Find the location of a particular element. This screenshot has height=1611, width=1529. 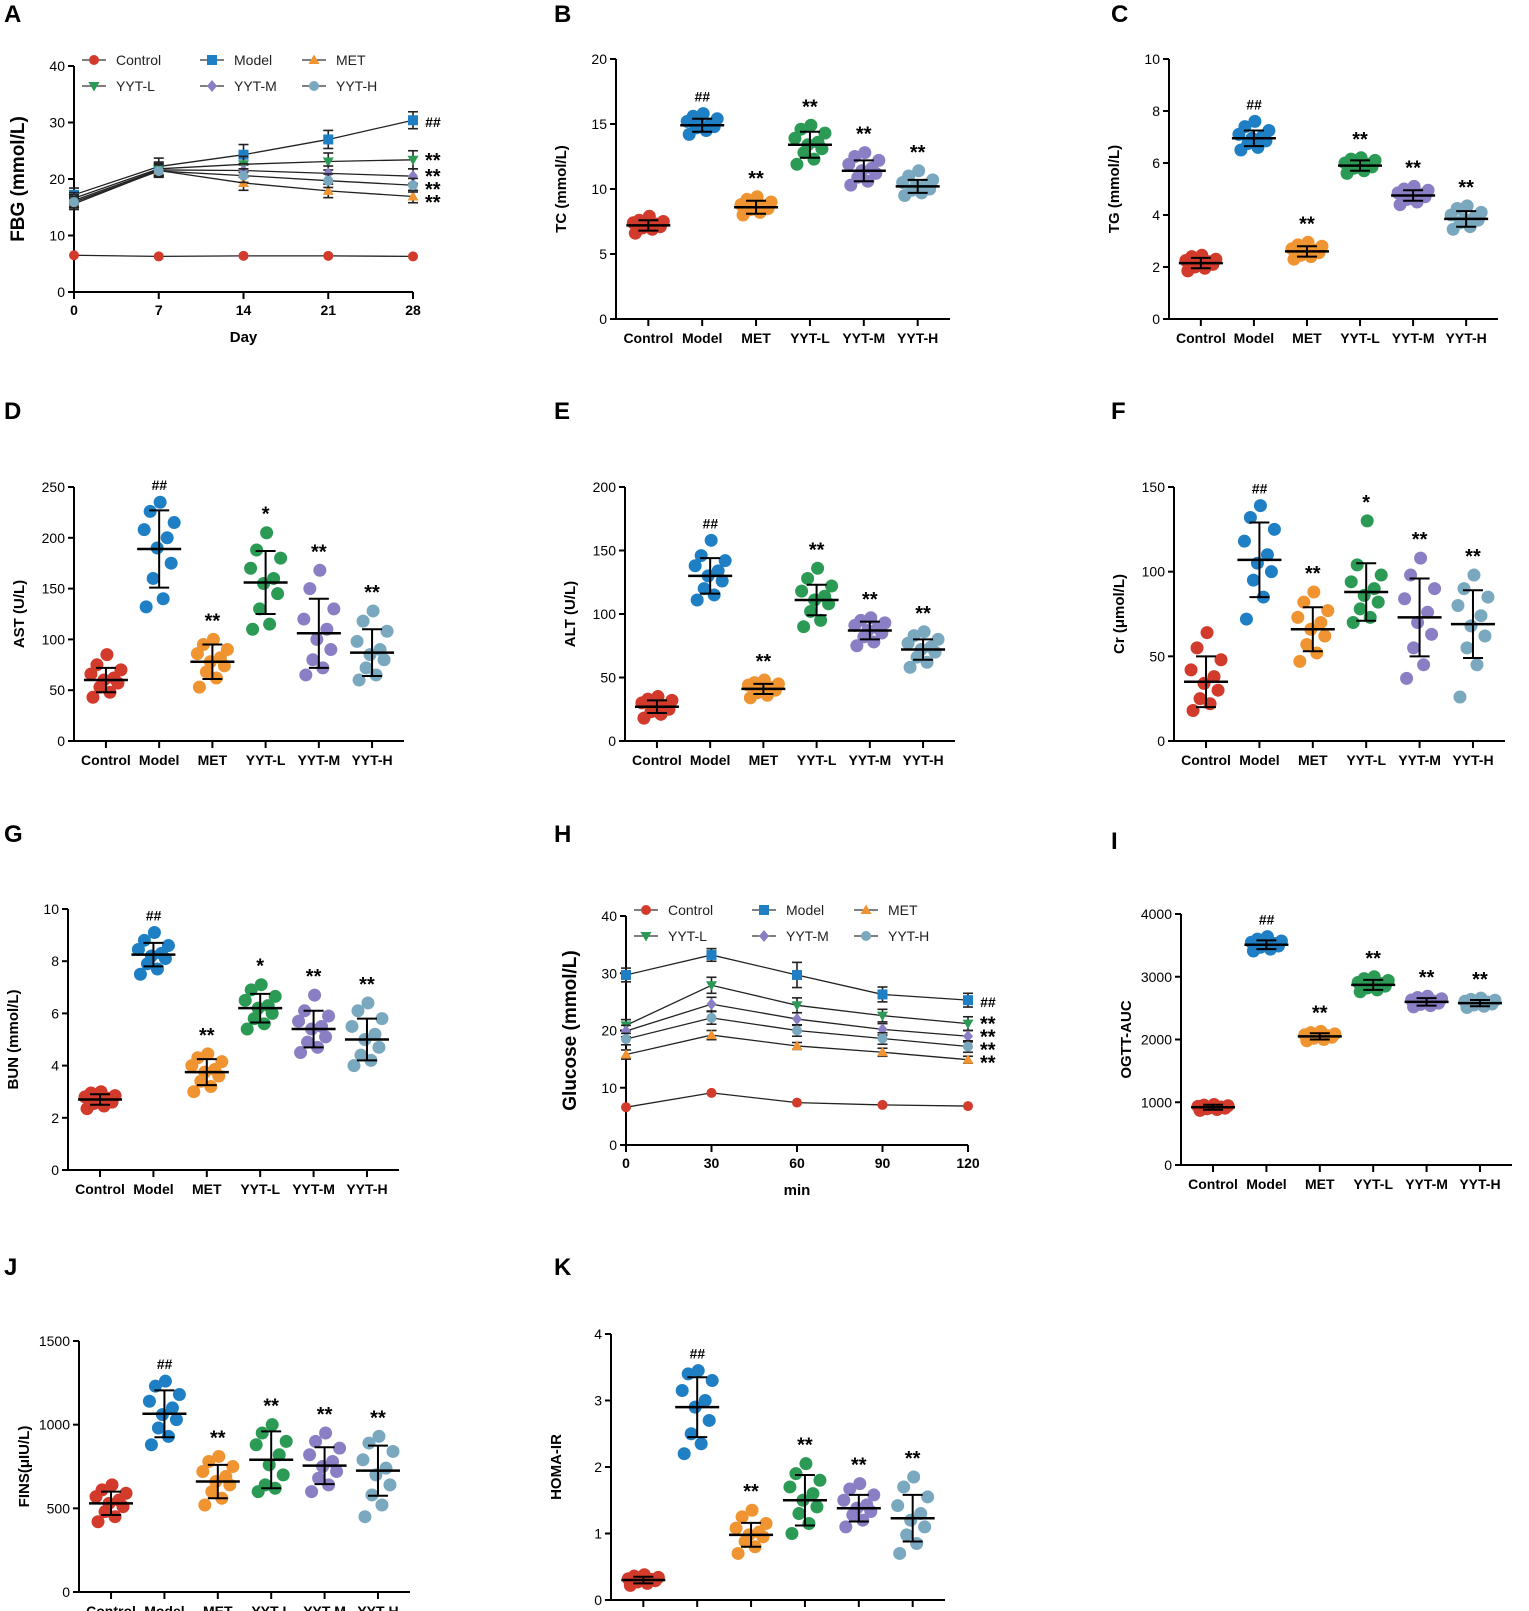

panel-K: 0 1 2 3 4 HOMA-IR ## ** ** ** ** is located at coordinates (746, 1467).